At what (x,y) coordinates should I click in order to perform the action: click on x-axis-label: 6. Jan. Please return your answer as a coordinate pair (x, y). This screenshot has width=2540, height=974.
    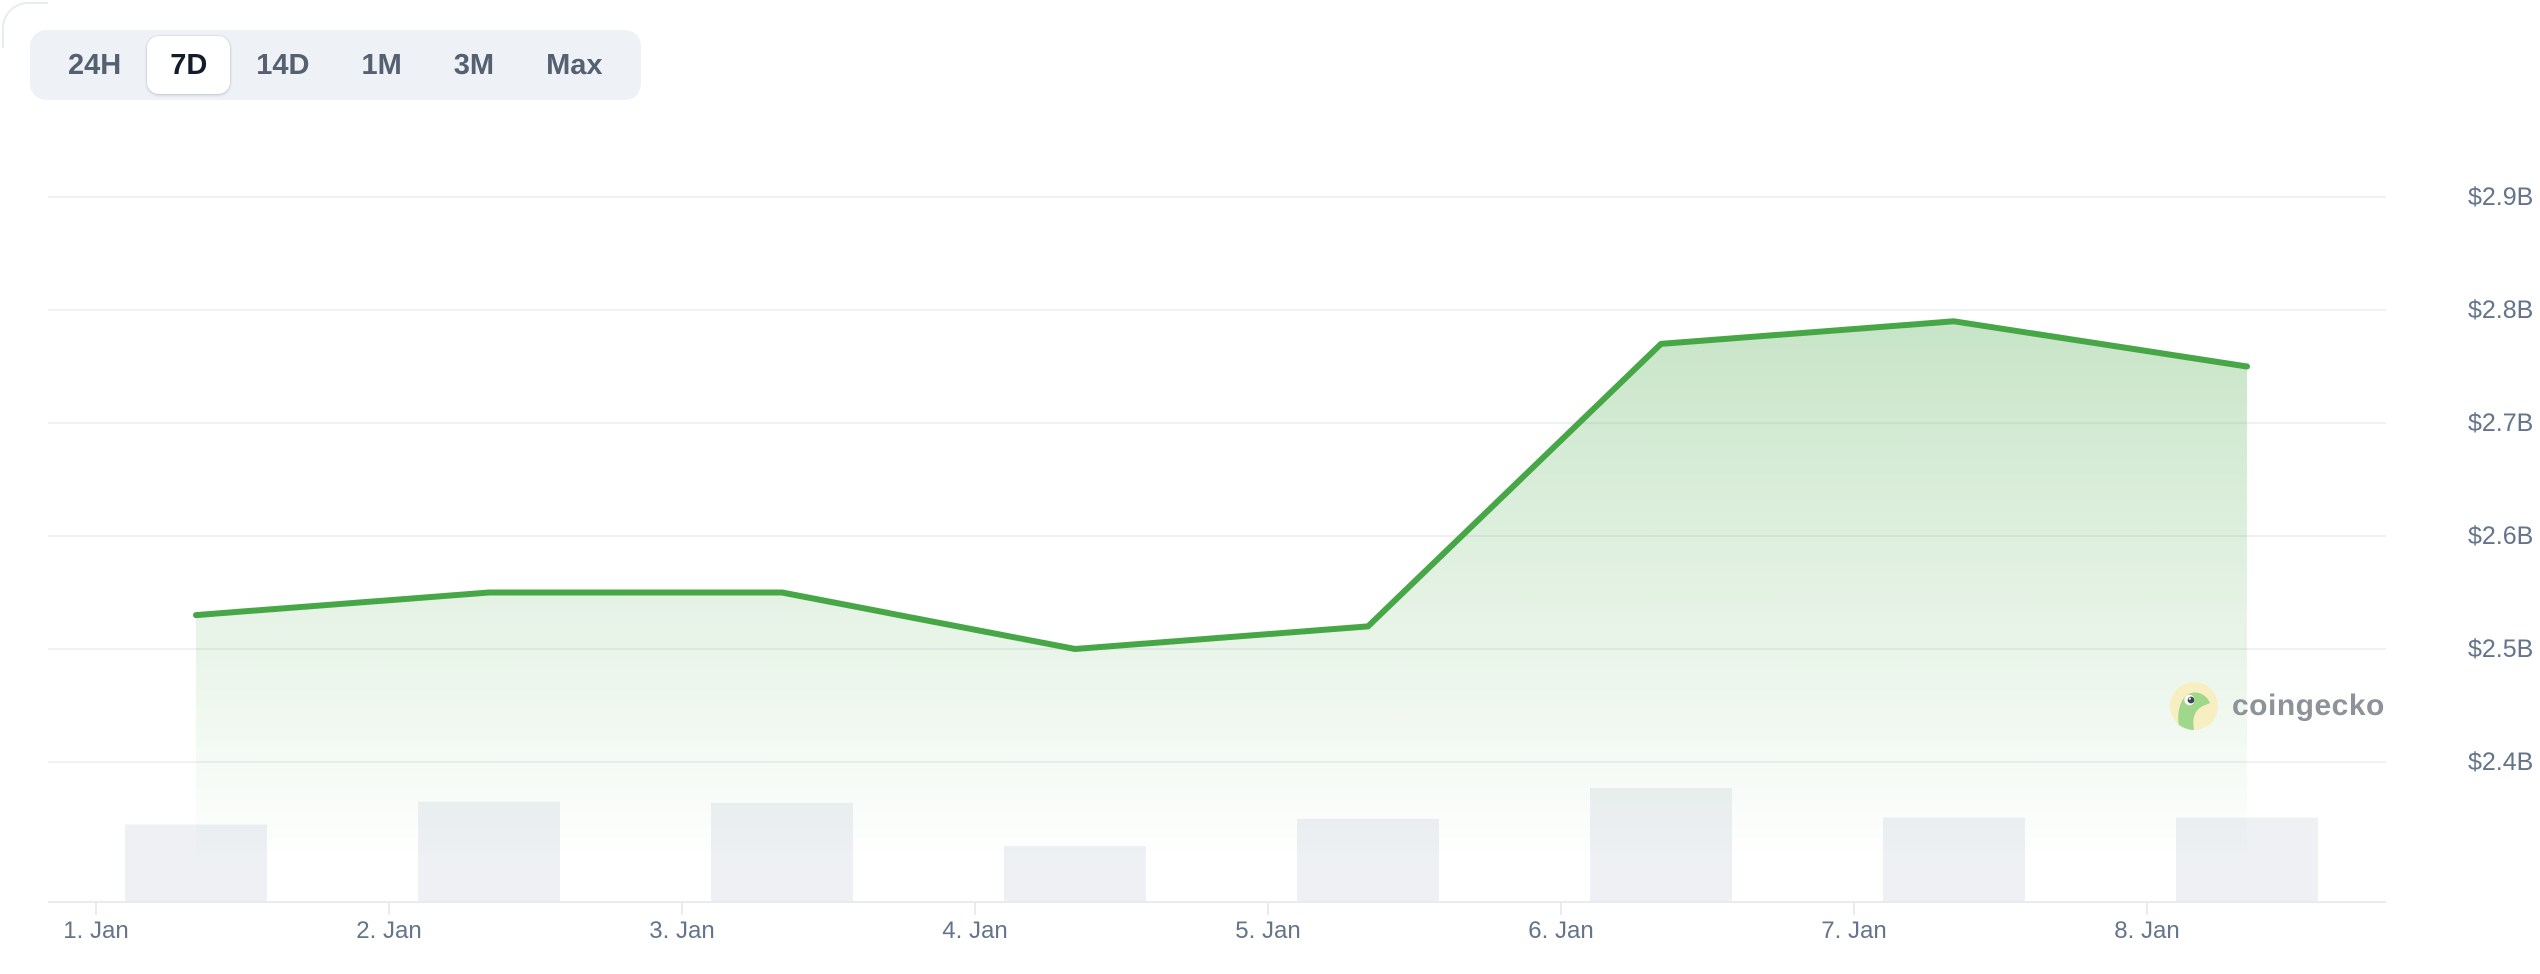
    Looking at the image, I should click on (1561, 930).